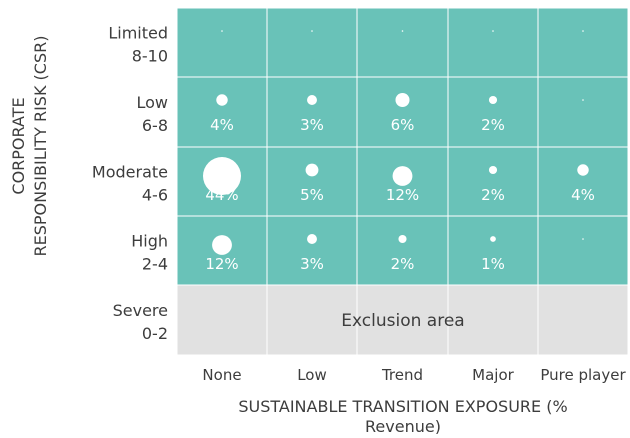 Image resolution: width=630 pixels, height=438 pixels. What do you see at coordinates (155, 333) in the screenshot?
I see `y-tick-range: 0-2` at bounding box center [155, 333].